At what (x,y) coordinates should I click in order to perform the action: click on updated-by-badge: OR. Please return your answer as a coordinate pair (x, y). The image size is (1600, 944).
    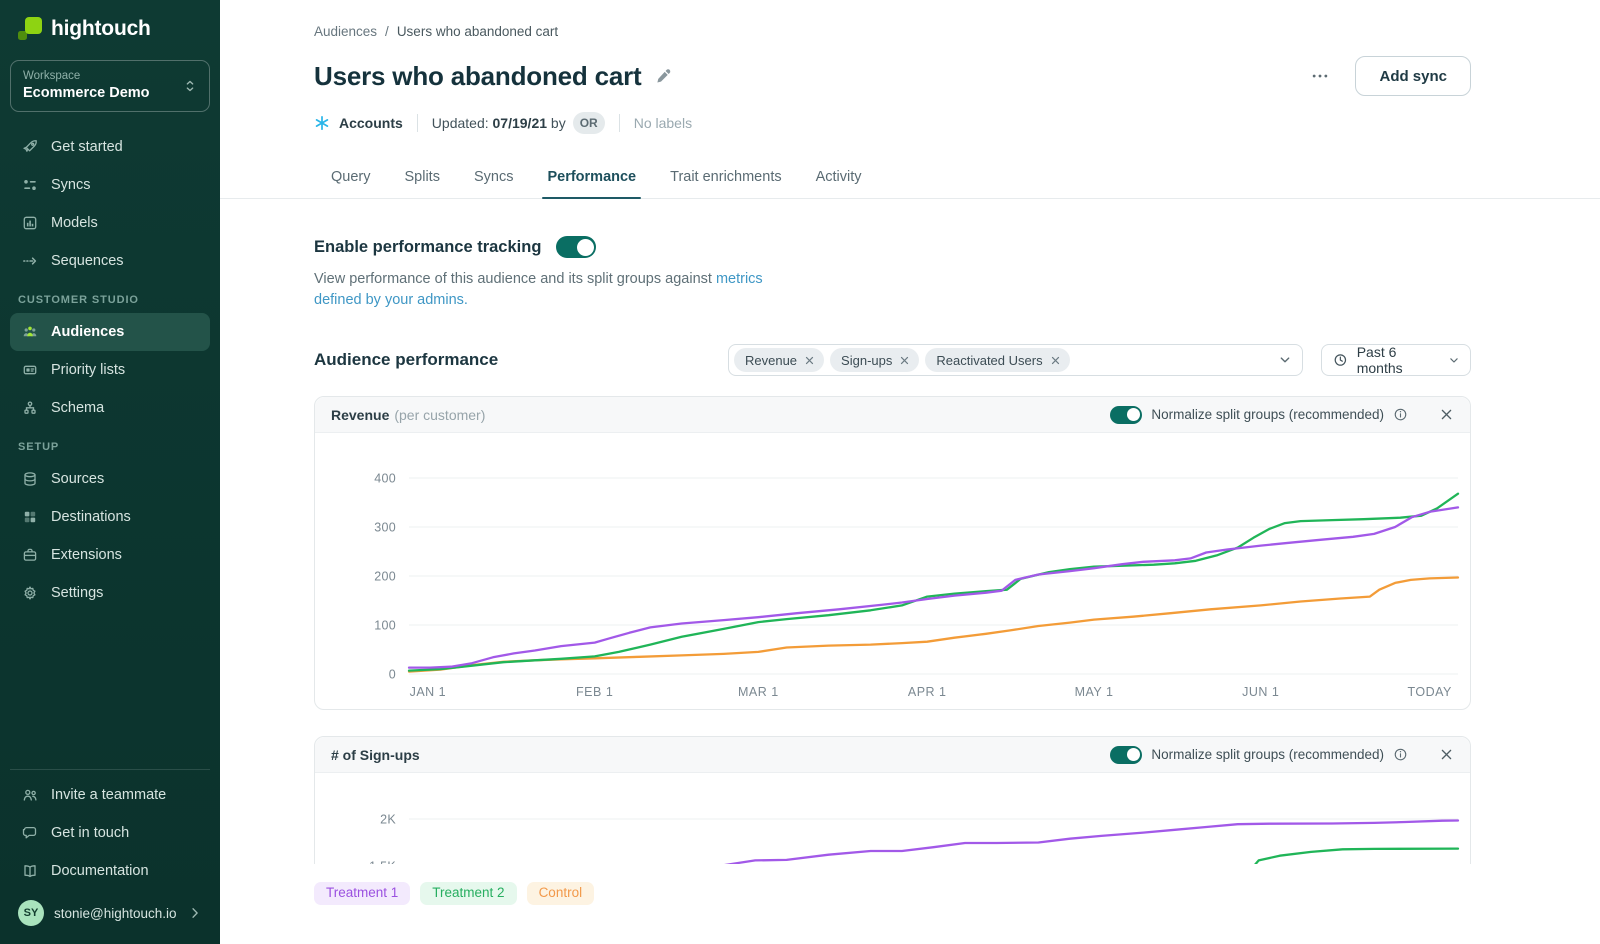
    Looking at the image, I should click on (588, 123).